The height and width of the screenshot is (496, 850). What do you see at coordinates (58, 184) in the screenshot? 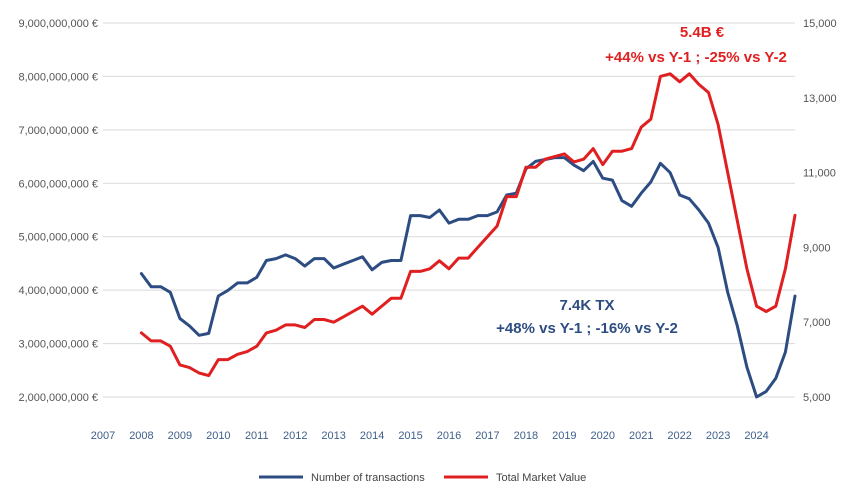
I see `left-tick-label: 6,000,000,000 €` at bounding box center [58, 184].